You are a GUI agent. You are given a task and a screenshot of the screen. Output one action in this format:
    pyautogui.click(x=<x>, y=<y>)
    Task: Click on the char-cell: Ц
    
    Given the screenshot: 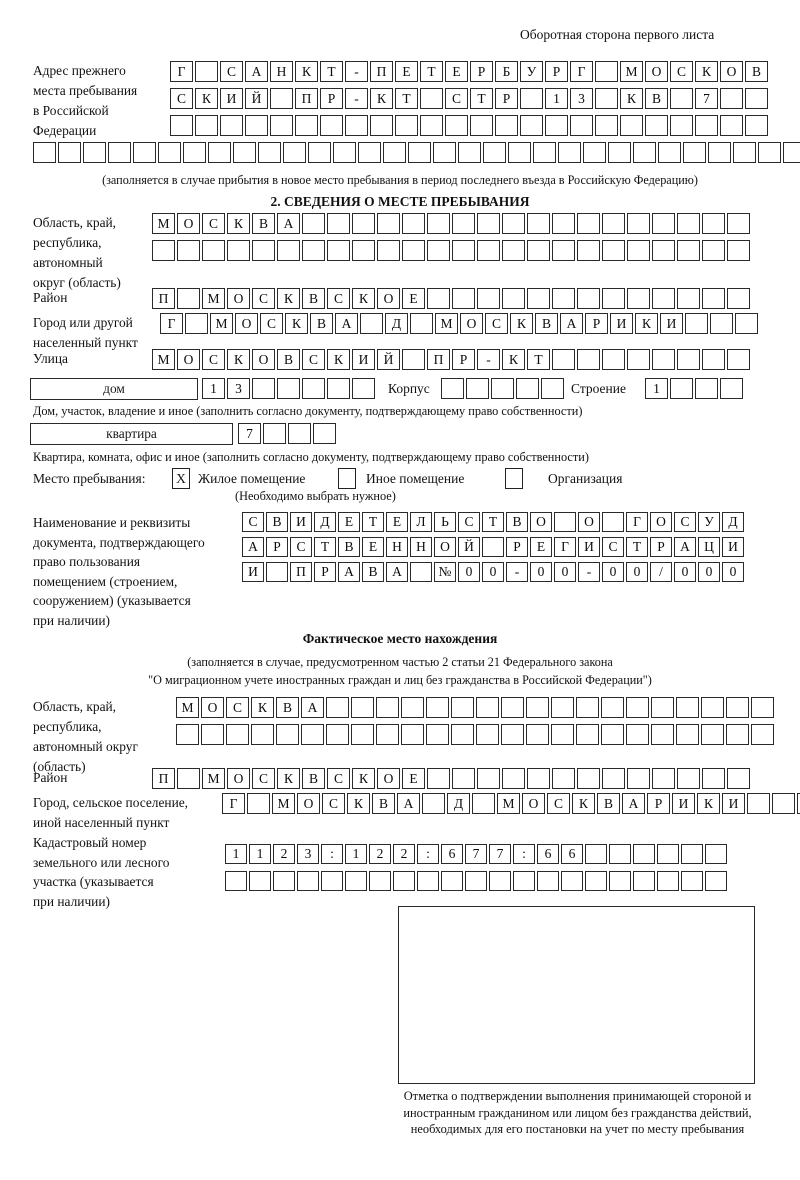 What is the action you would take?
    pyautogui.click(x=709, y=547)
    